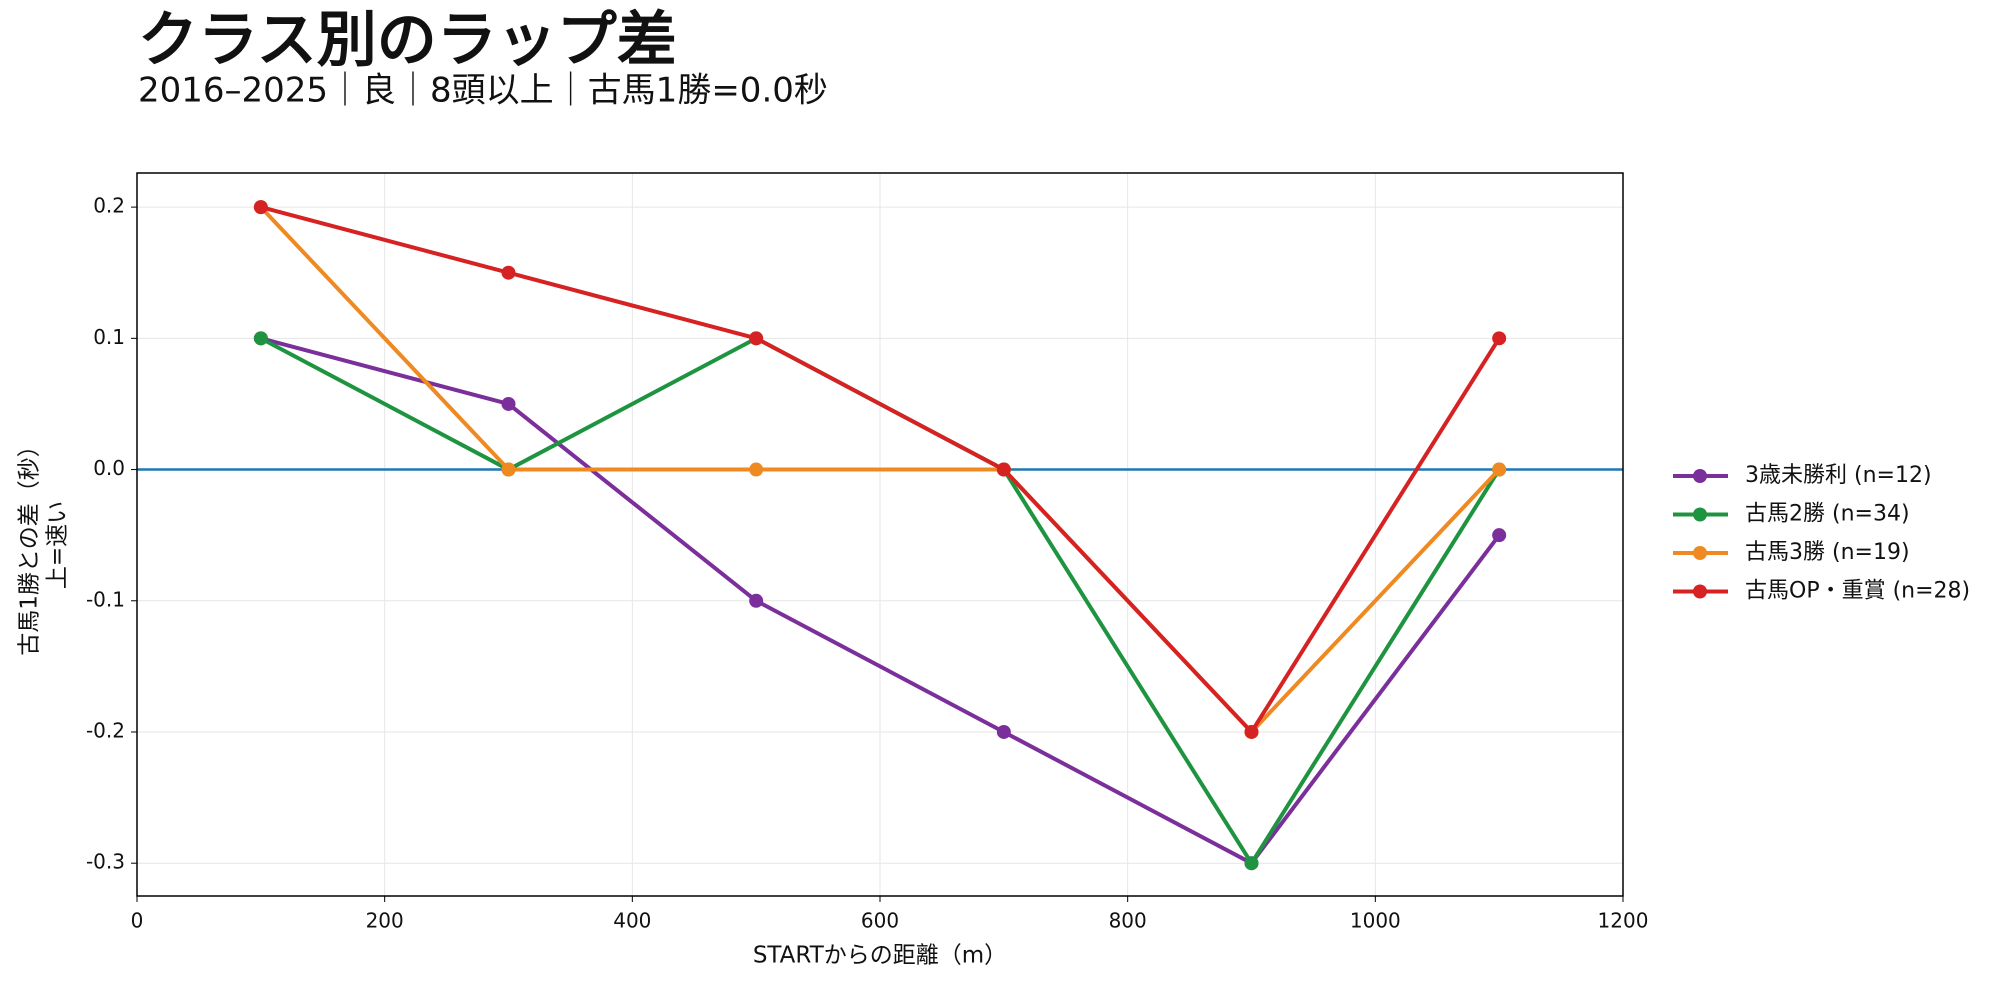  What do you see at coordinates (1375, 921) in the screenshot?
I see `x-tick-label: 1000` at bounding box center [1375, 921].